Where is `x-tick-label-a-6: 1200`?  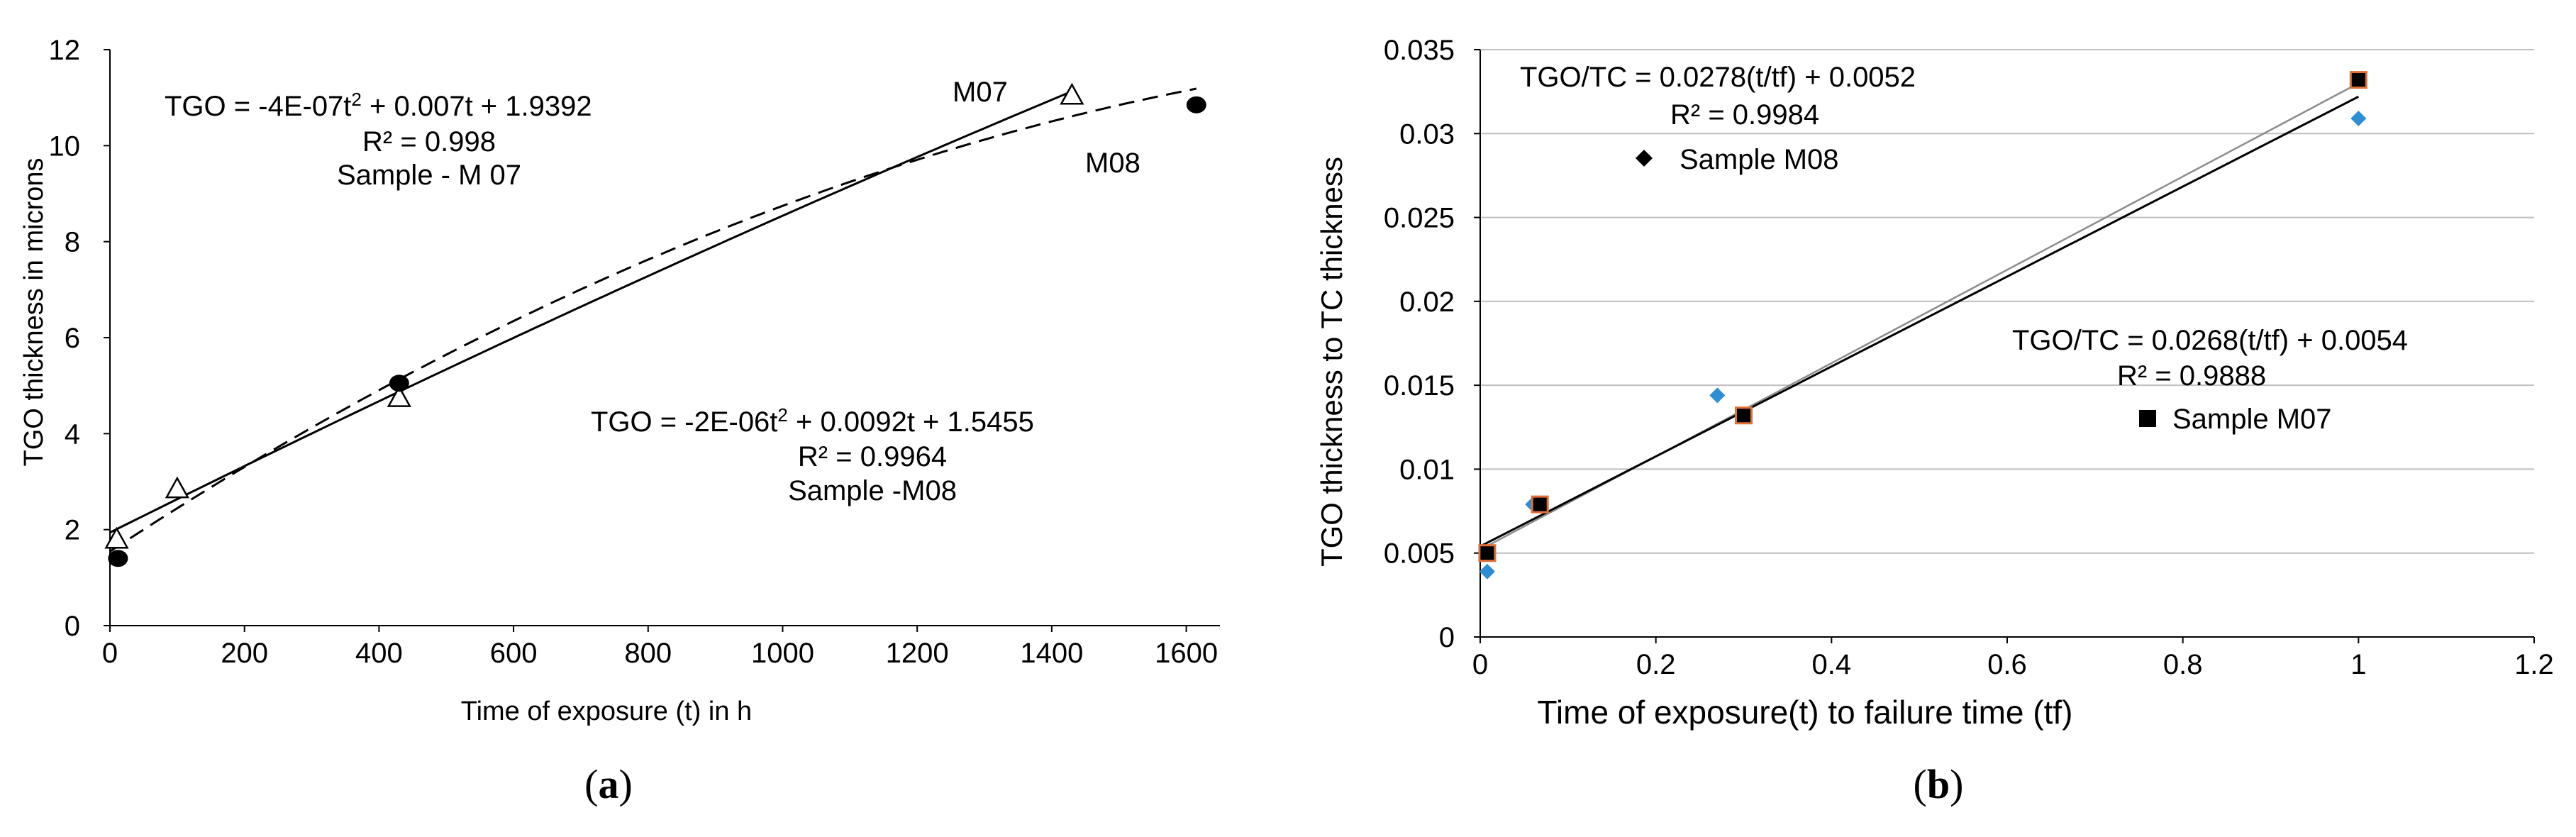 x-tick-label-a-6: 1200 is located at coordinates (917, 653).